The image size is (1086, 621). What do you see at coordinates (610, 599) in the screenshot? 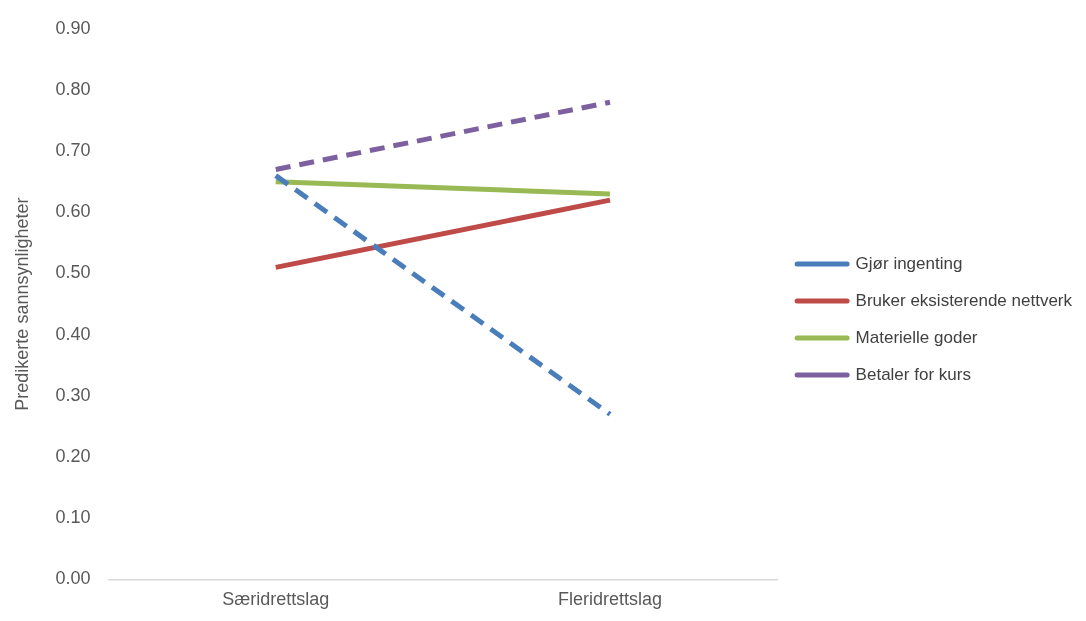
I see `x-tick-label: Fleridrettslag` at bounding box center [610, 599].